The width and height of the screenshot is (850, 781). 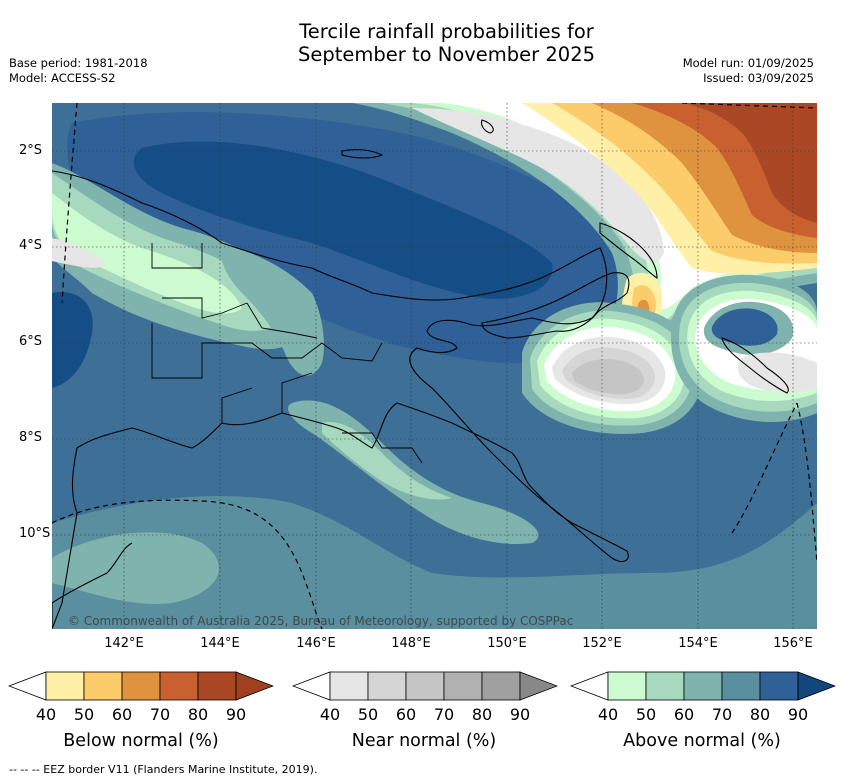 What do you see at coordinates (538, 185) in the screenshot?
I see `region-near-40-north` at bounding box center [538, 185].